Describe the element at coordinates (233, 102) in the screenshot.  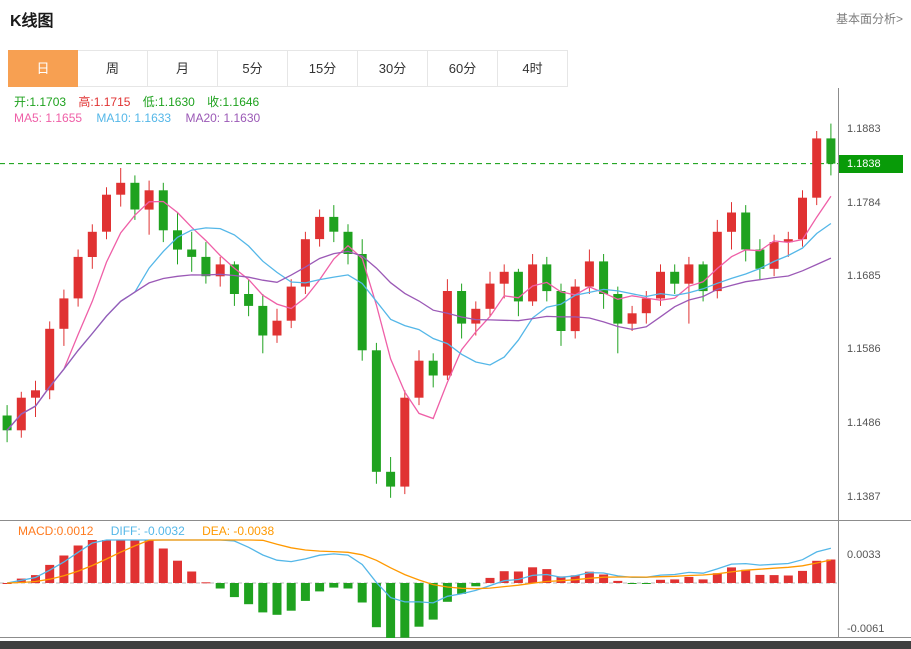
I see `close-value: 收:1.1646` at that location.